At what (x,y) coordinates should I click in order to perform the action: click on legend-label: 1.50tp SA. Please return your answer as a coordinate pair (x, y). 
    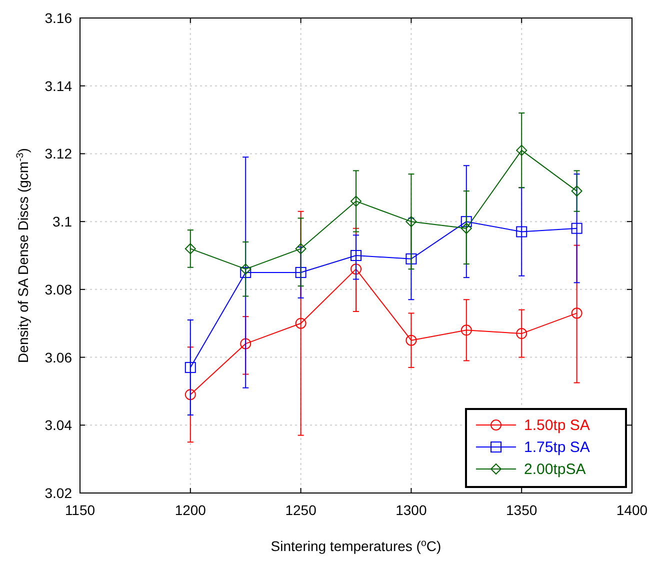
    Looking at the image, I should click on (557, 425).